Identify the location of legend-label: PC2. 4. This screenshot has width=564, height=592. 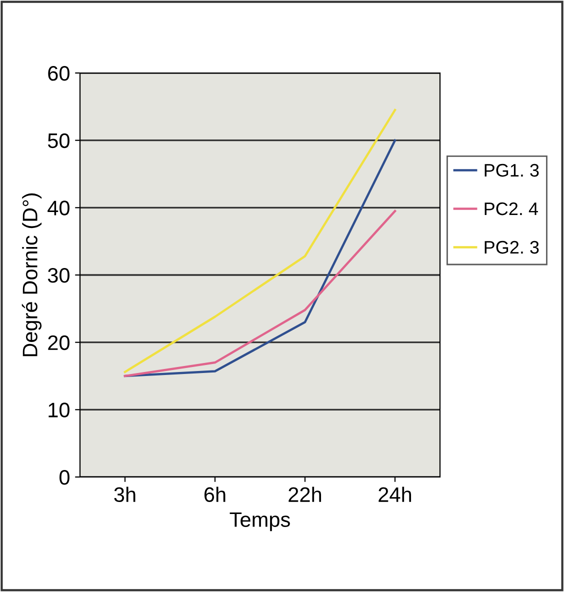
(511, 209).